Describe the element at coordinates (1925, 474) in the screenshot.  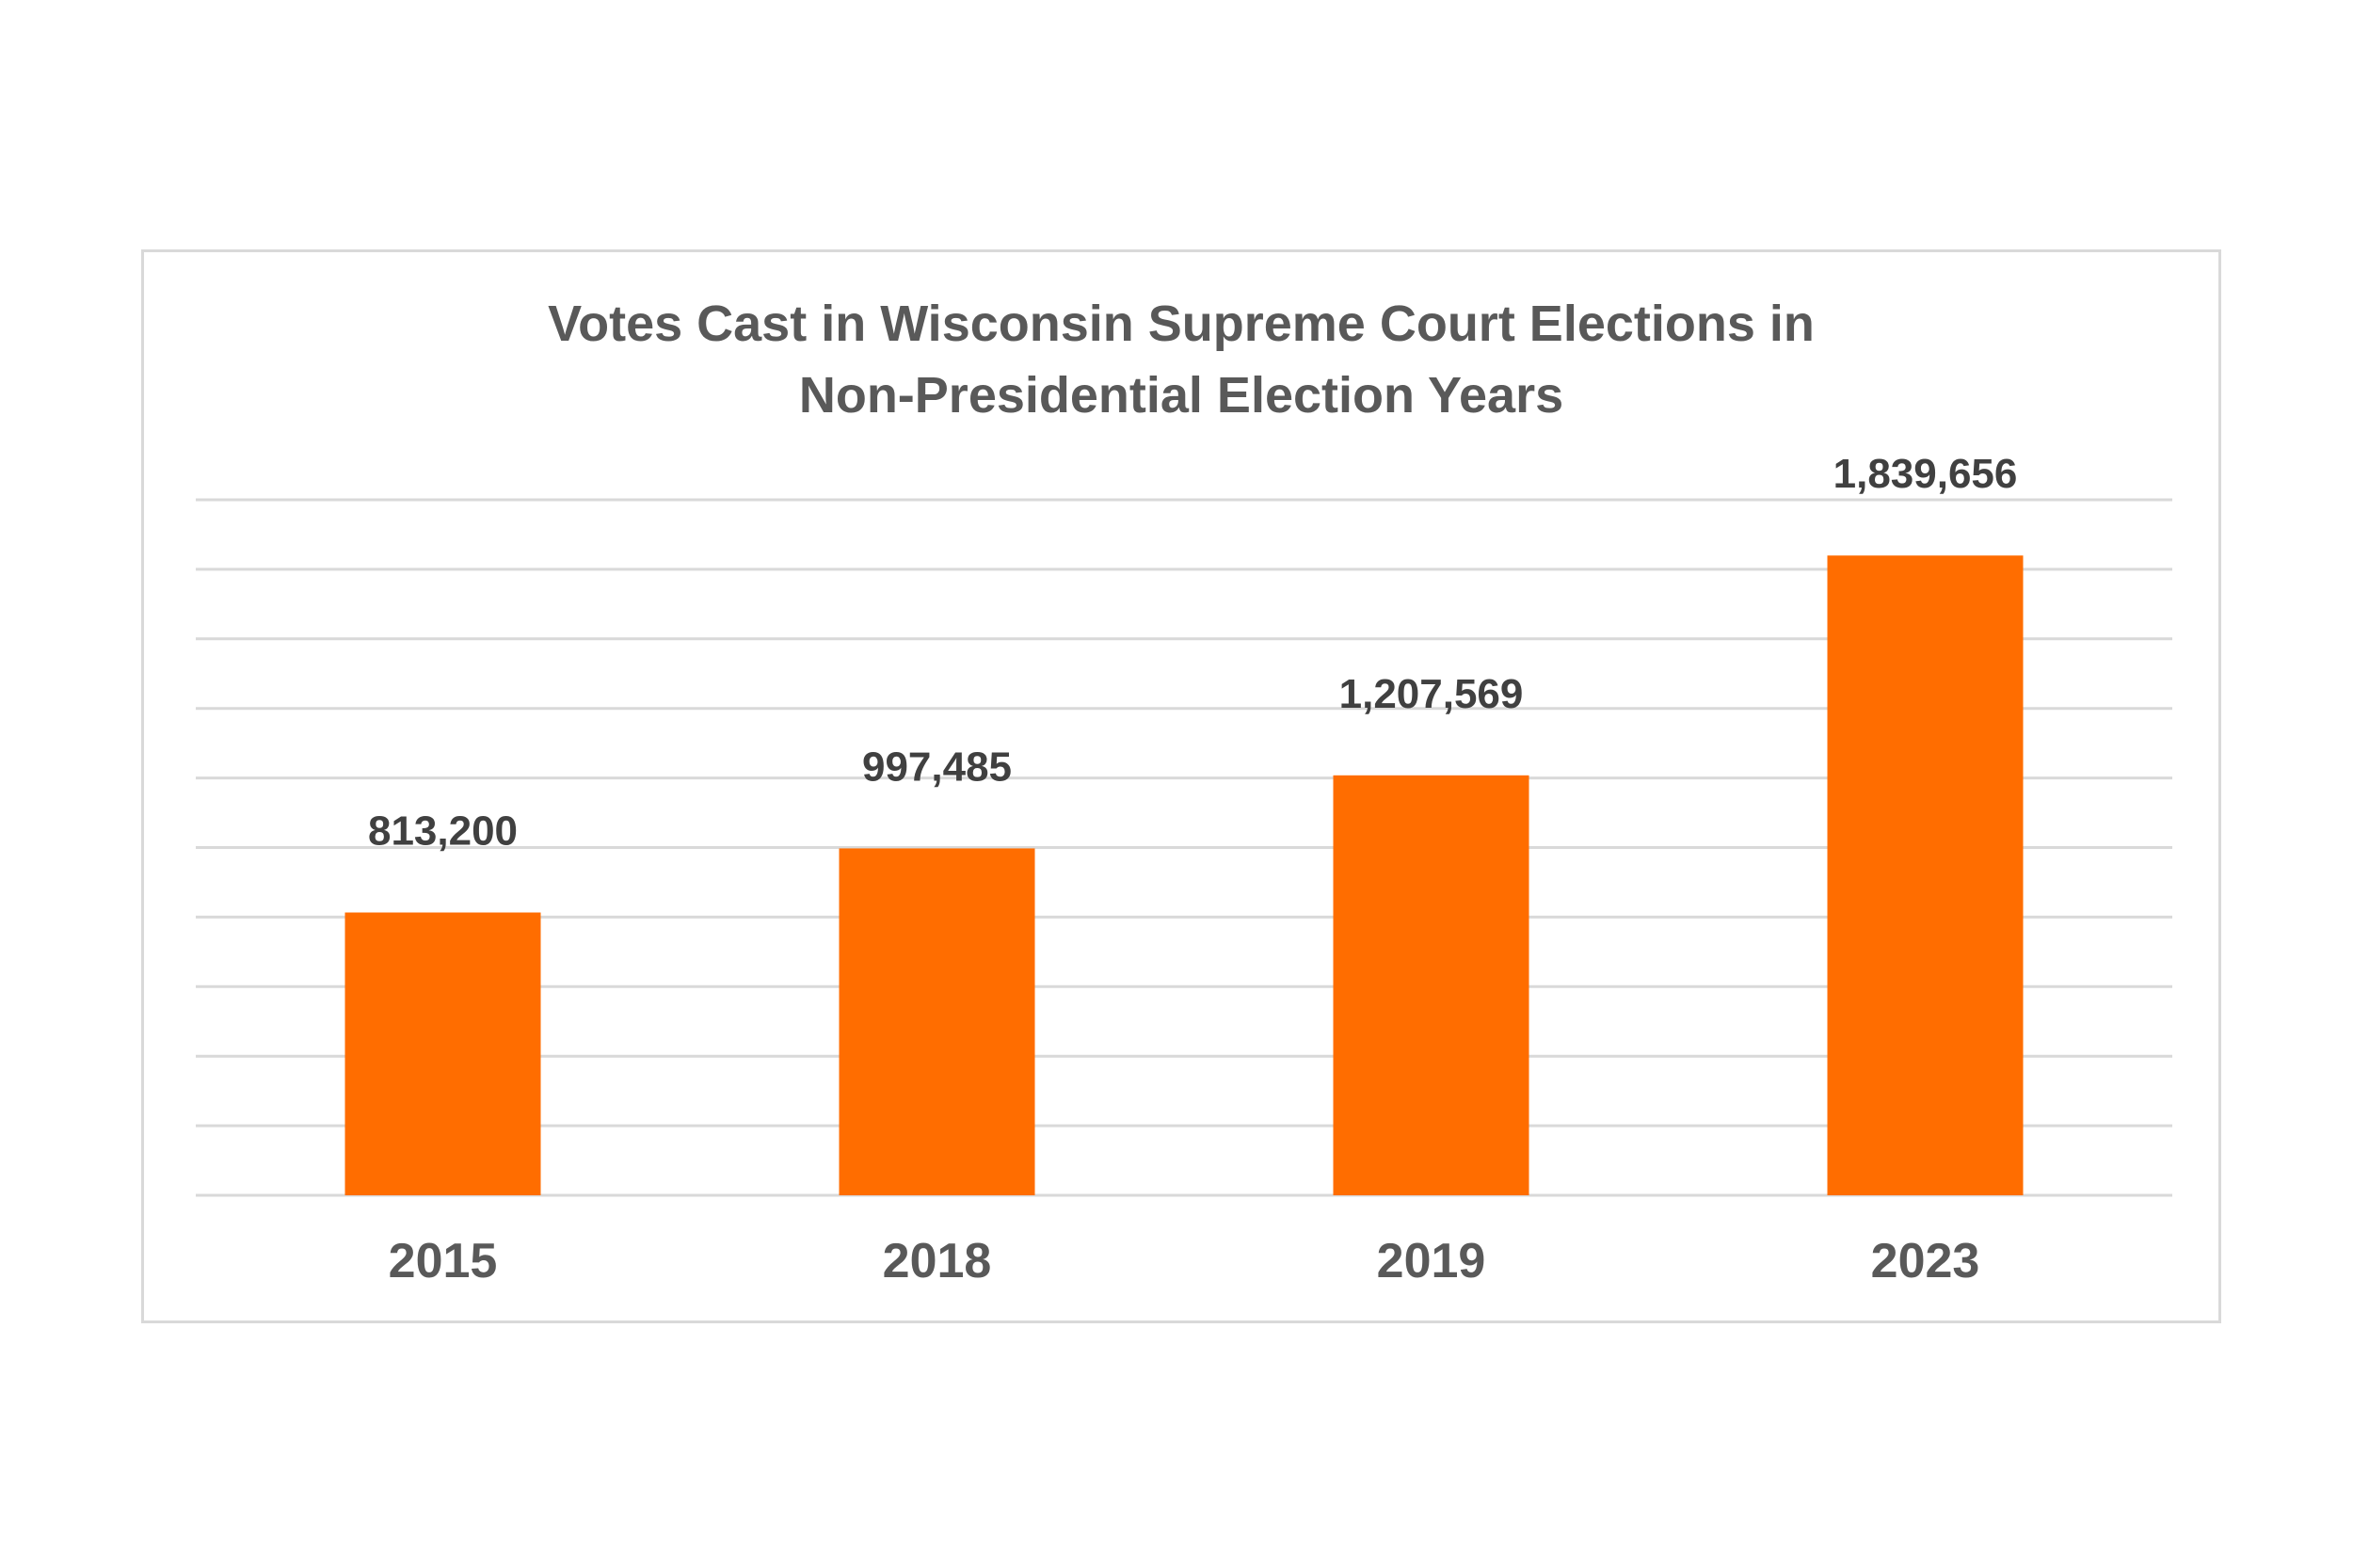
I see `data-label-2023: 1,839,656` at that location.